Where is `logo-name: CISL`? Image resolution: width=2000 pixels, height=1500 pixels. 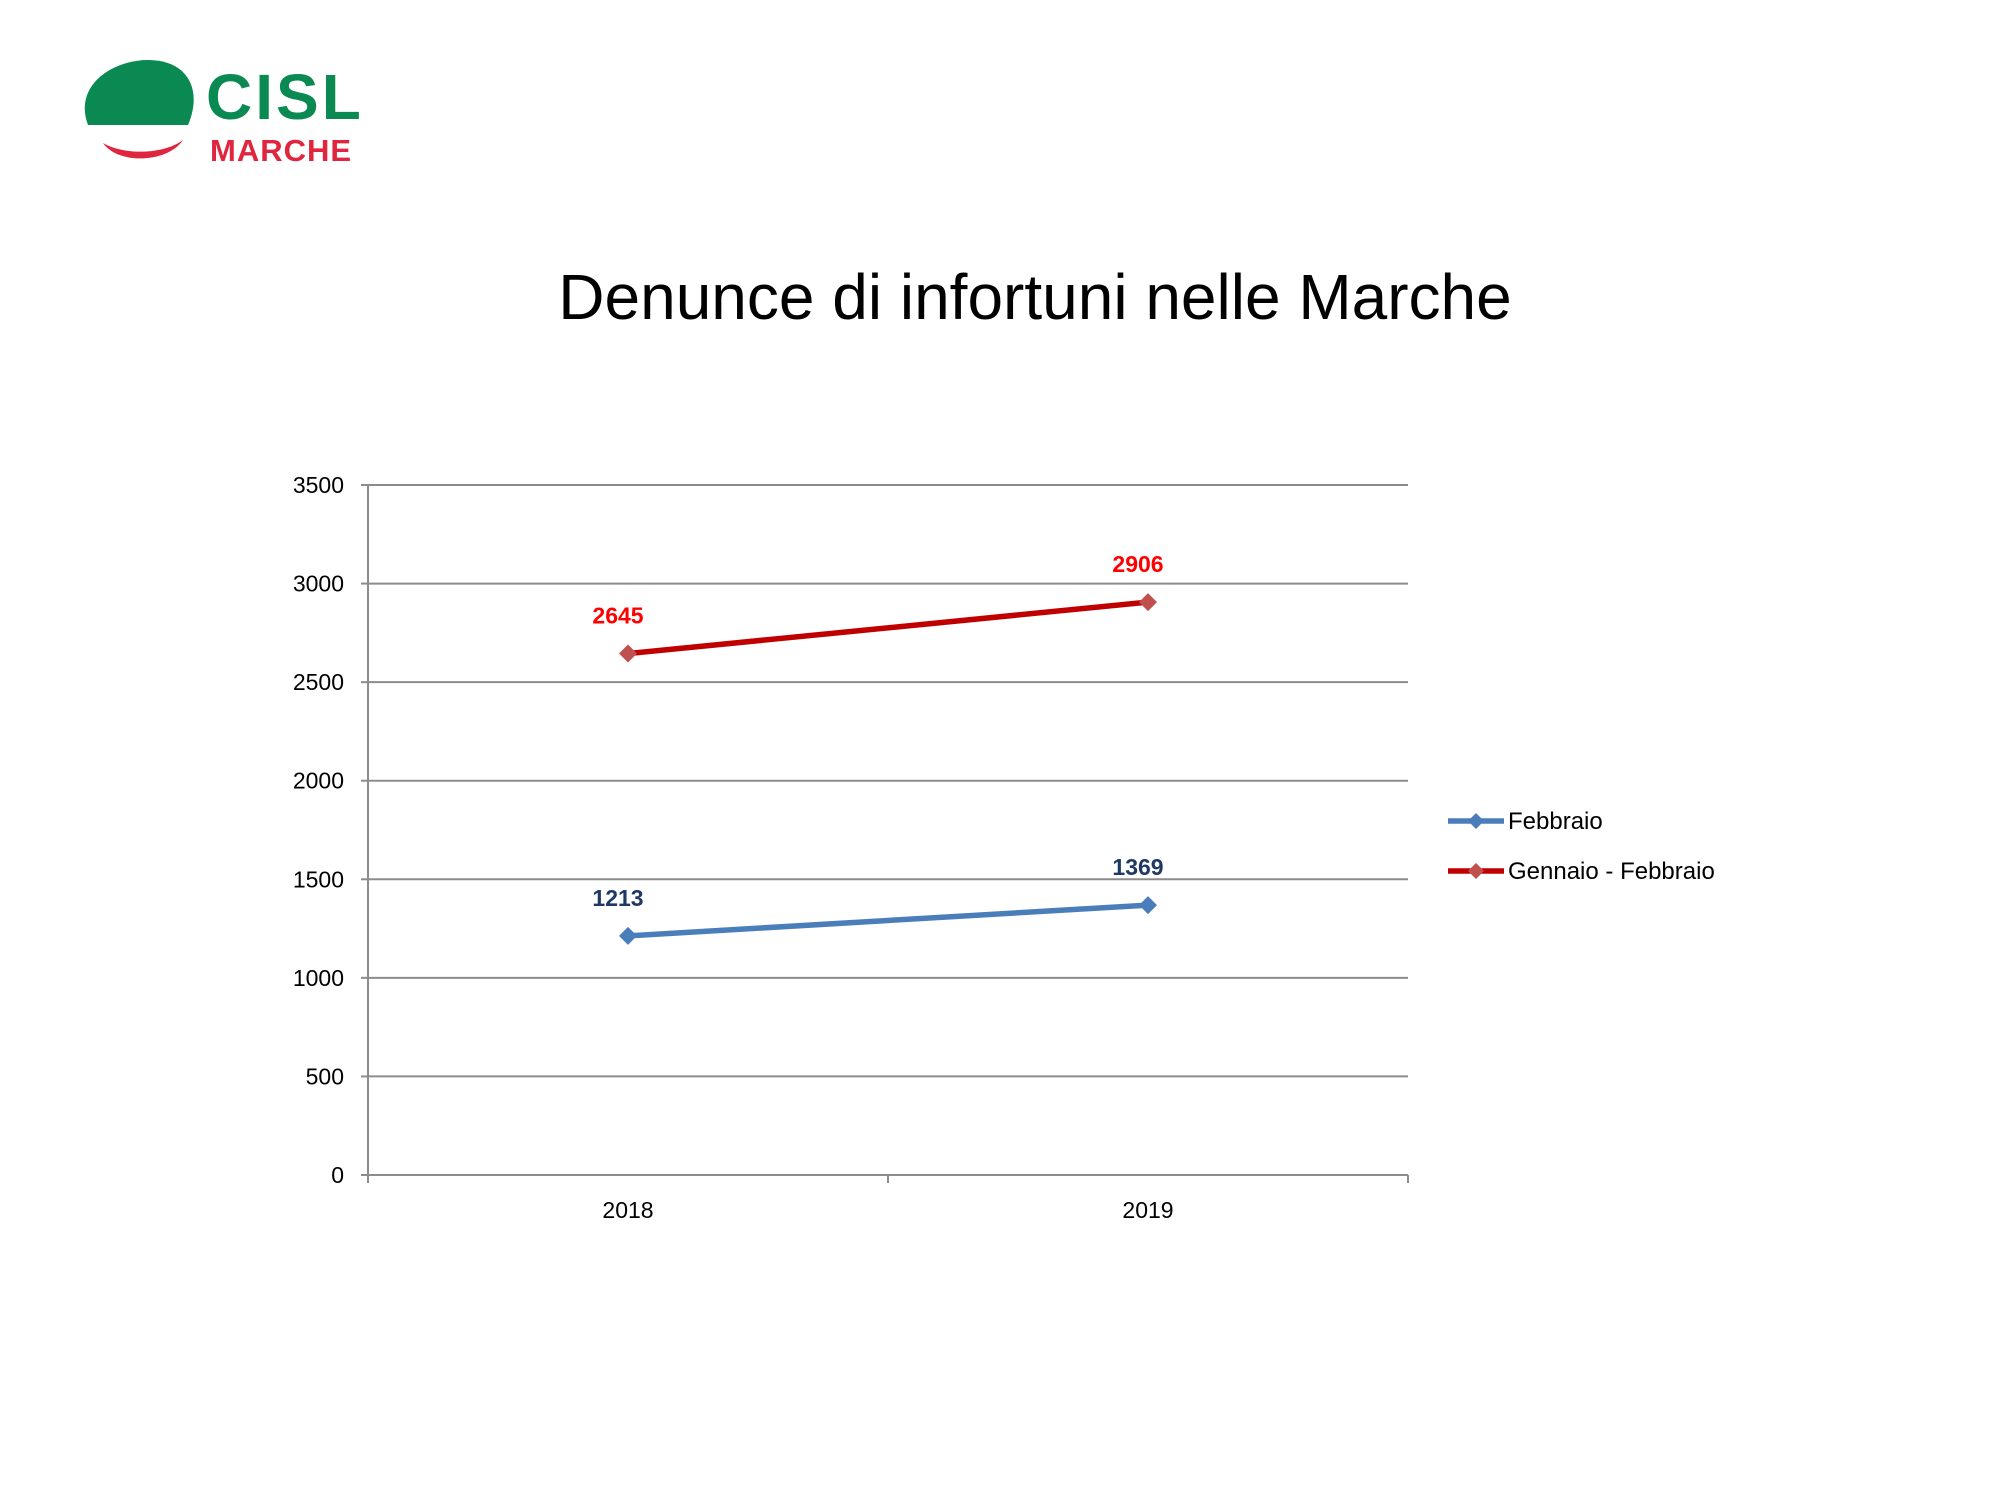
logo-name: CISL is located at coordinates (285, 97).